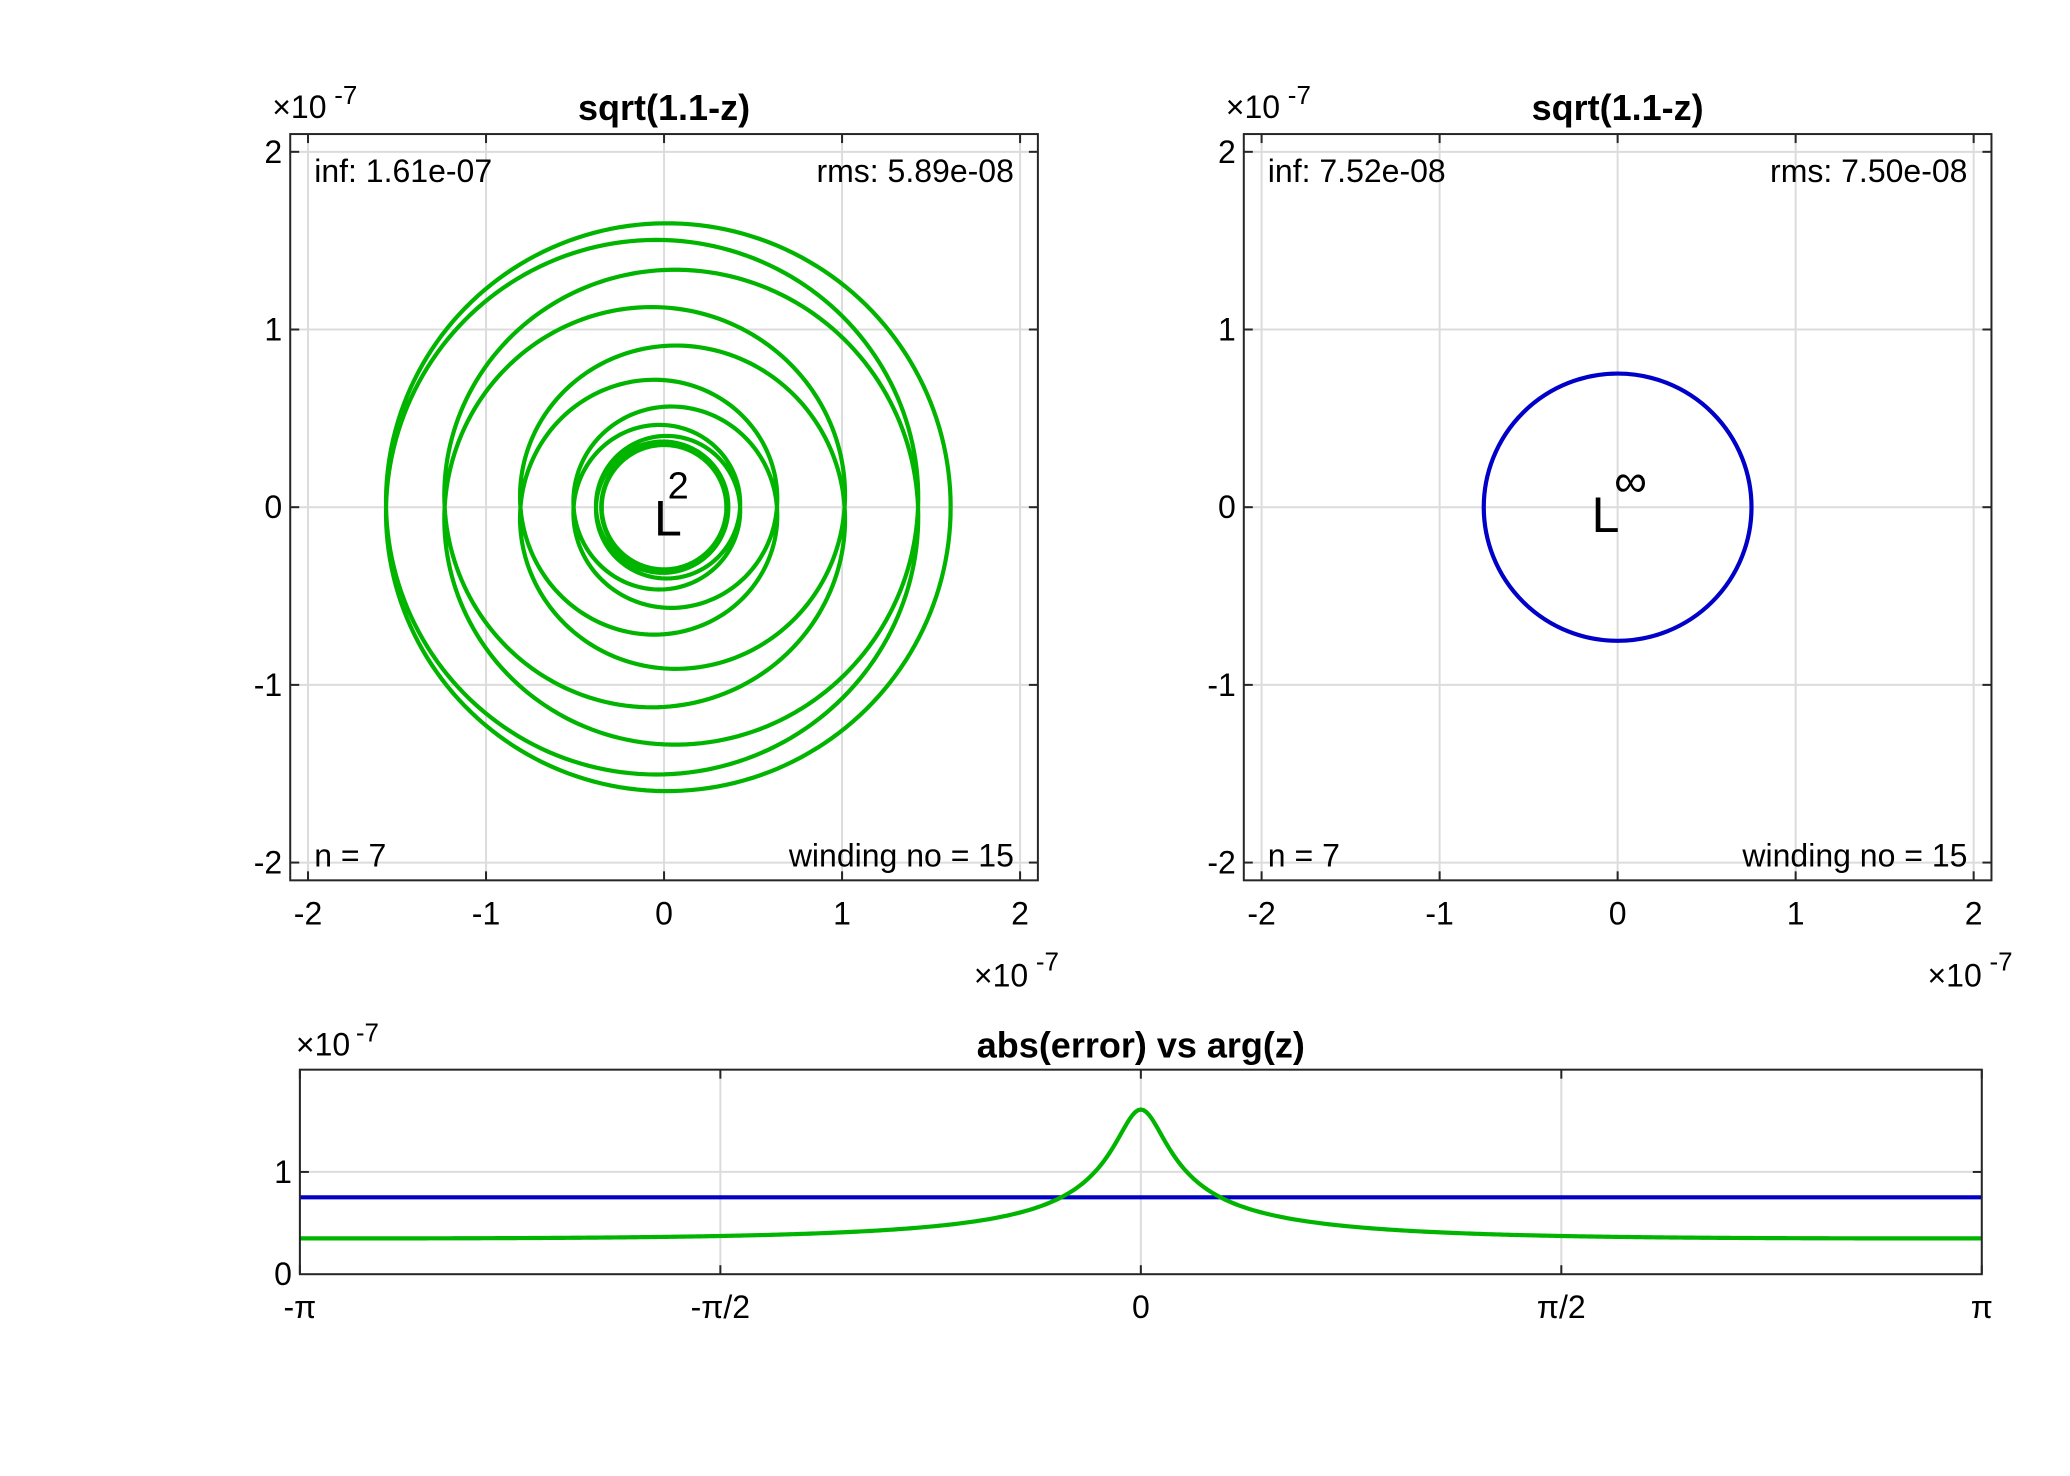  I want to click on plot-title: abs(error) vs arg(z), so click(1141, 1045).